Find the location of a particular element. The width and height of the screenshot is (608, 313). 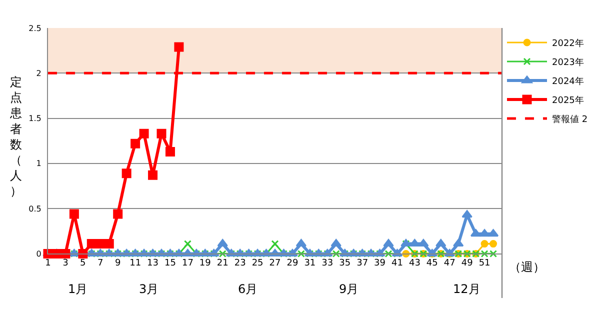

x-tick-label: 19 is located at coordinates (205, 263).